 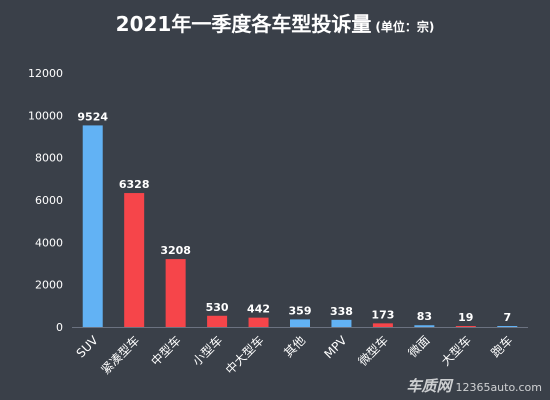 I want to click on chart-title-block: 2021年一季度各车型投诉量 (单位：宗), so click(x=275, y=22).